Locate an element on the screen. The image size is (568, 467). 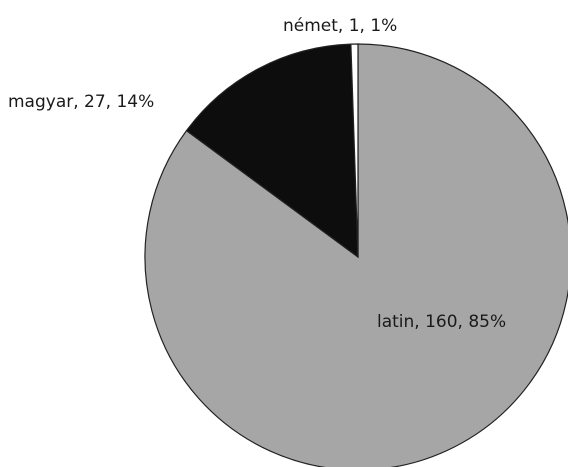
slice-label-nemet: német, 1, 1% is located at coordinates (340, 26).